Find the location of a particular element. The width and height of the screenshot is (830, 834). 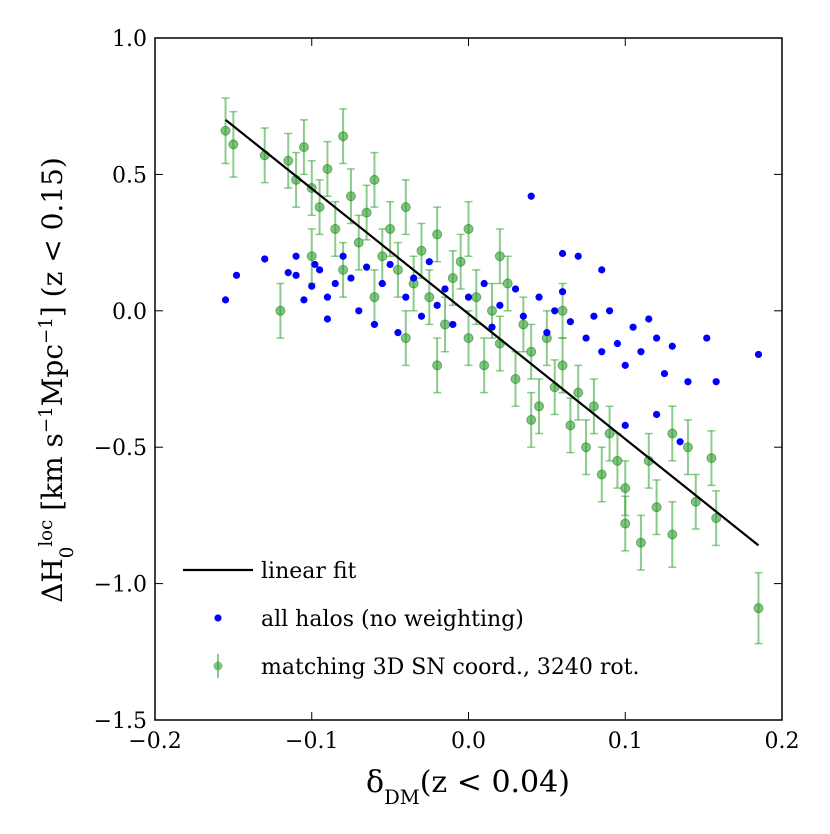

label-part: δ is located at coordinates (375, 782).